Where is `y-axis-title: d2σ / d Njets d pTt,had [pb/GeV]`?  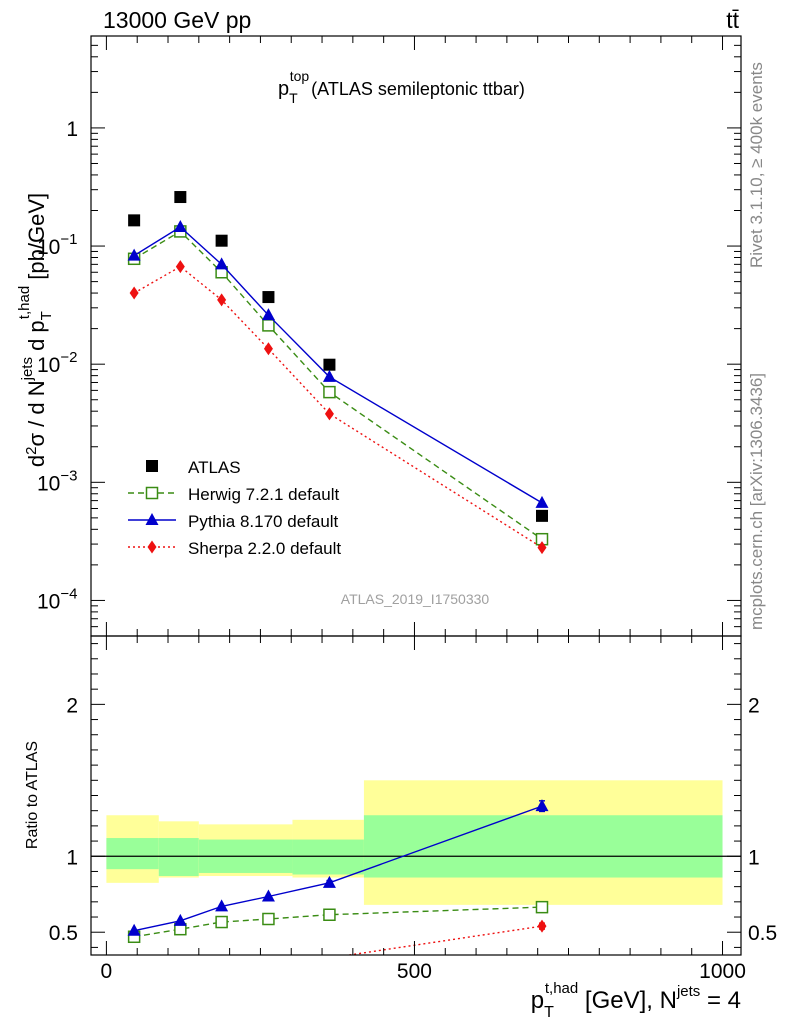
y-axis-title: d2σ / d Njets d pTt,had [pb/GeV] is located at coordinates (35, 330).